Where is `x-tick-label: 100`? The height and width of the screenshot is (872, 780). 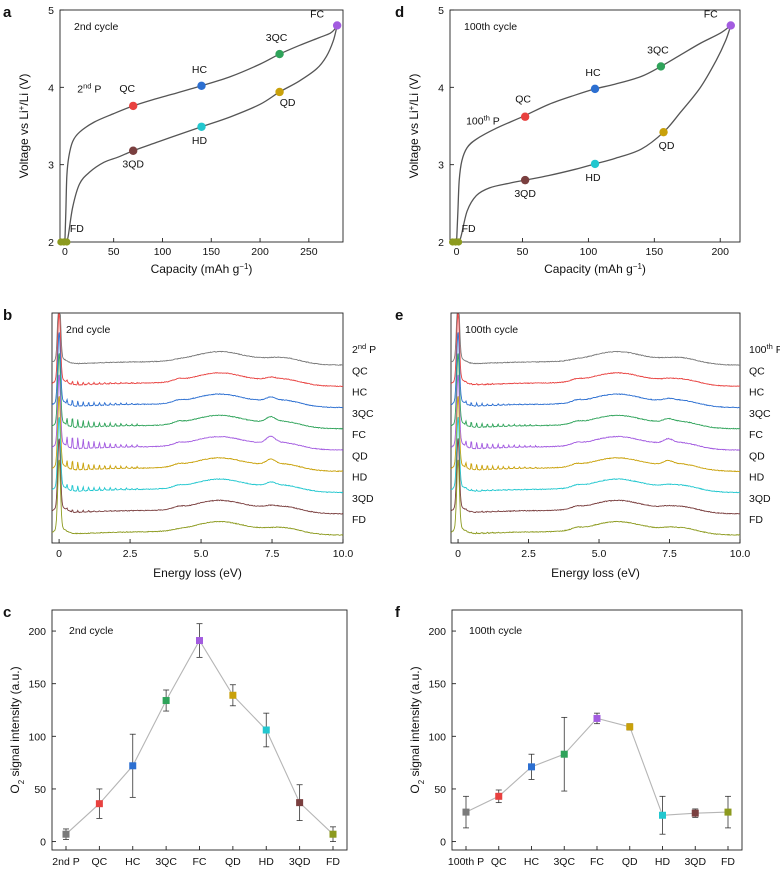 x-tick-label: 100 is located at coordinates (163, 252).